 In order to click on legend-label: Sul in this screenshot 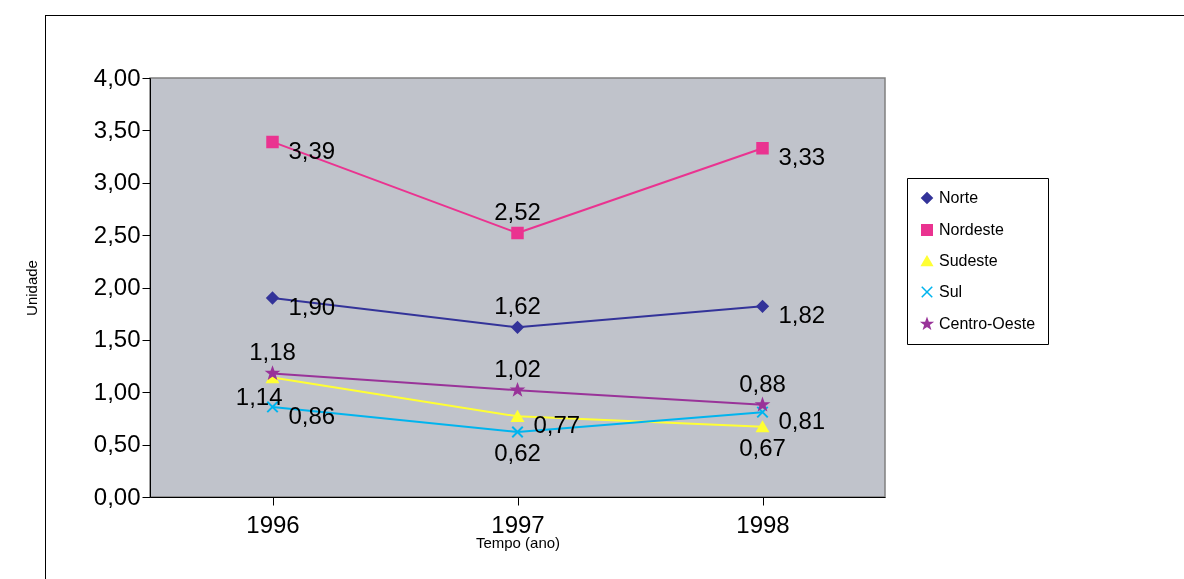, I will do `click(951, 291)`.